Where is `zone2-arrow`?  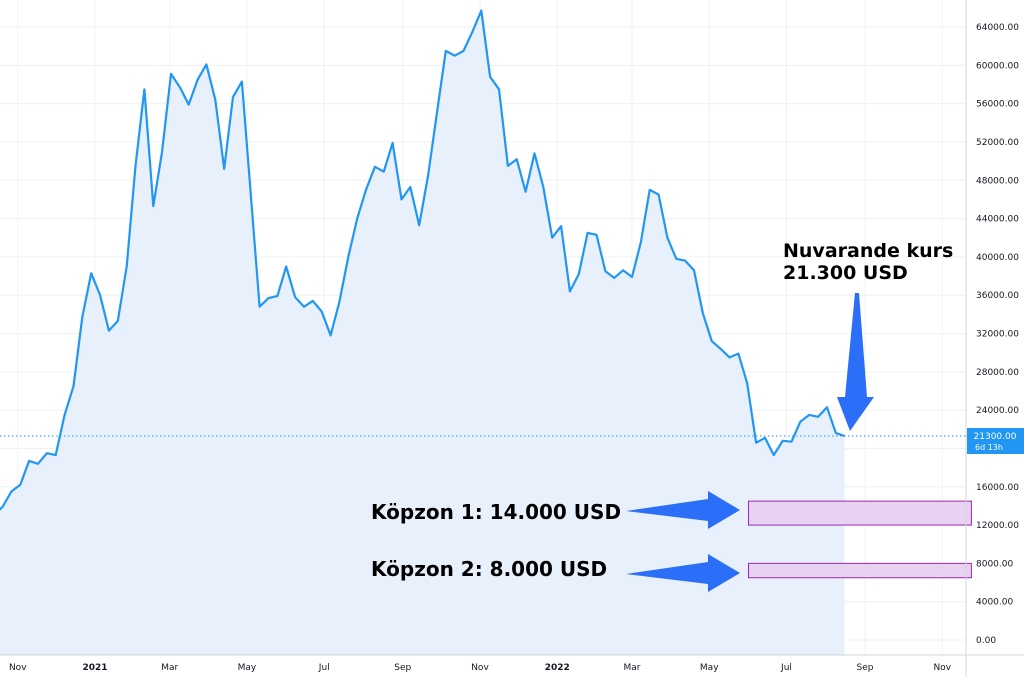 zone2-arrow is located at coordinates (683, 573).